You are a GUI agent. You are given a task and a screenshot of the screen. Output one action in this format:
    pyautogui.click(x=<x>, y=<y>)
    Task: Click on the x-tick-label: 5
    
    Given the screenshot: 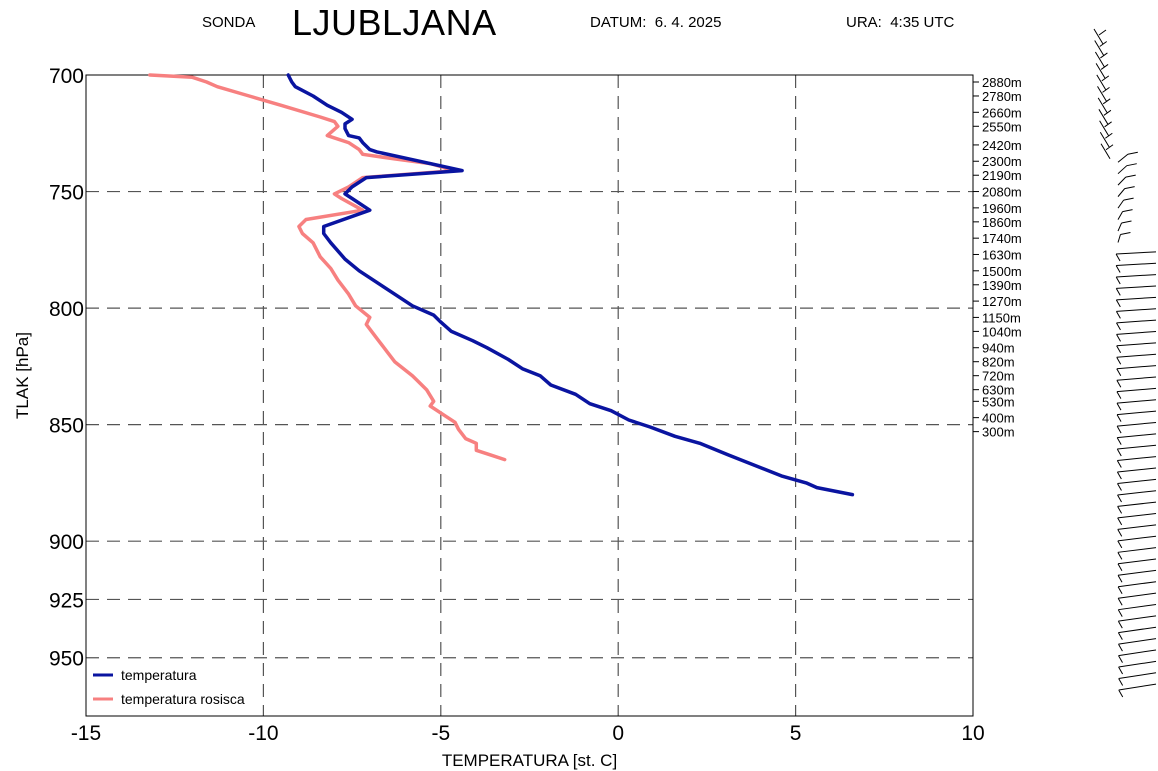 What is the action you would take?
    pyautogui.click(x=796, y=733)
    